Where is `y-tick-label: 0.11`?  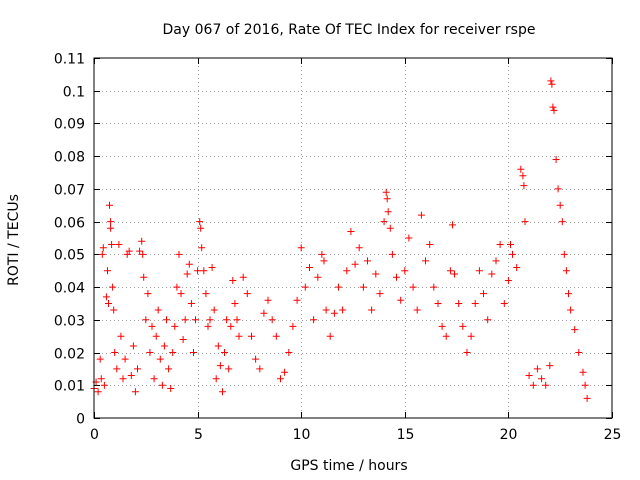
y-tick-label: 0.11 is located at coordinates (69, 60).